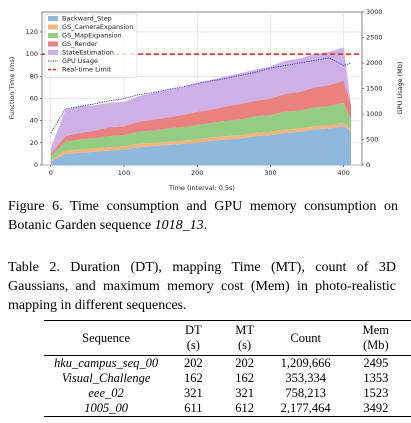 The height and width of the screenshot is (423, 411). What do you see at coordinates (80, 44) in the screenshot?
I see `legend-label: GS_Render` at bounding box center [80, 44].